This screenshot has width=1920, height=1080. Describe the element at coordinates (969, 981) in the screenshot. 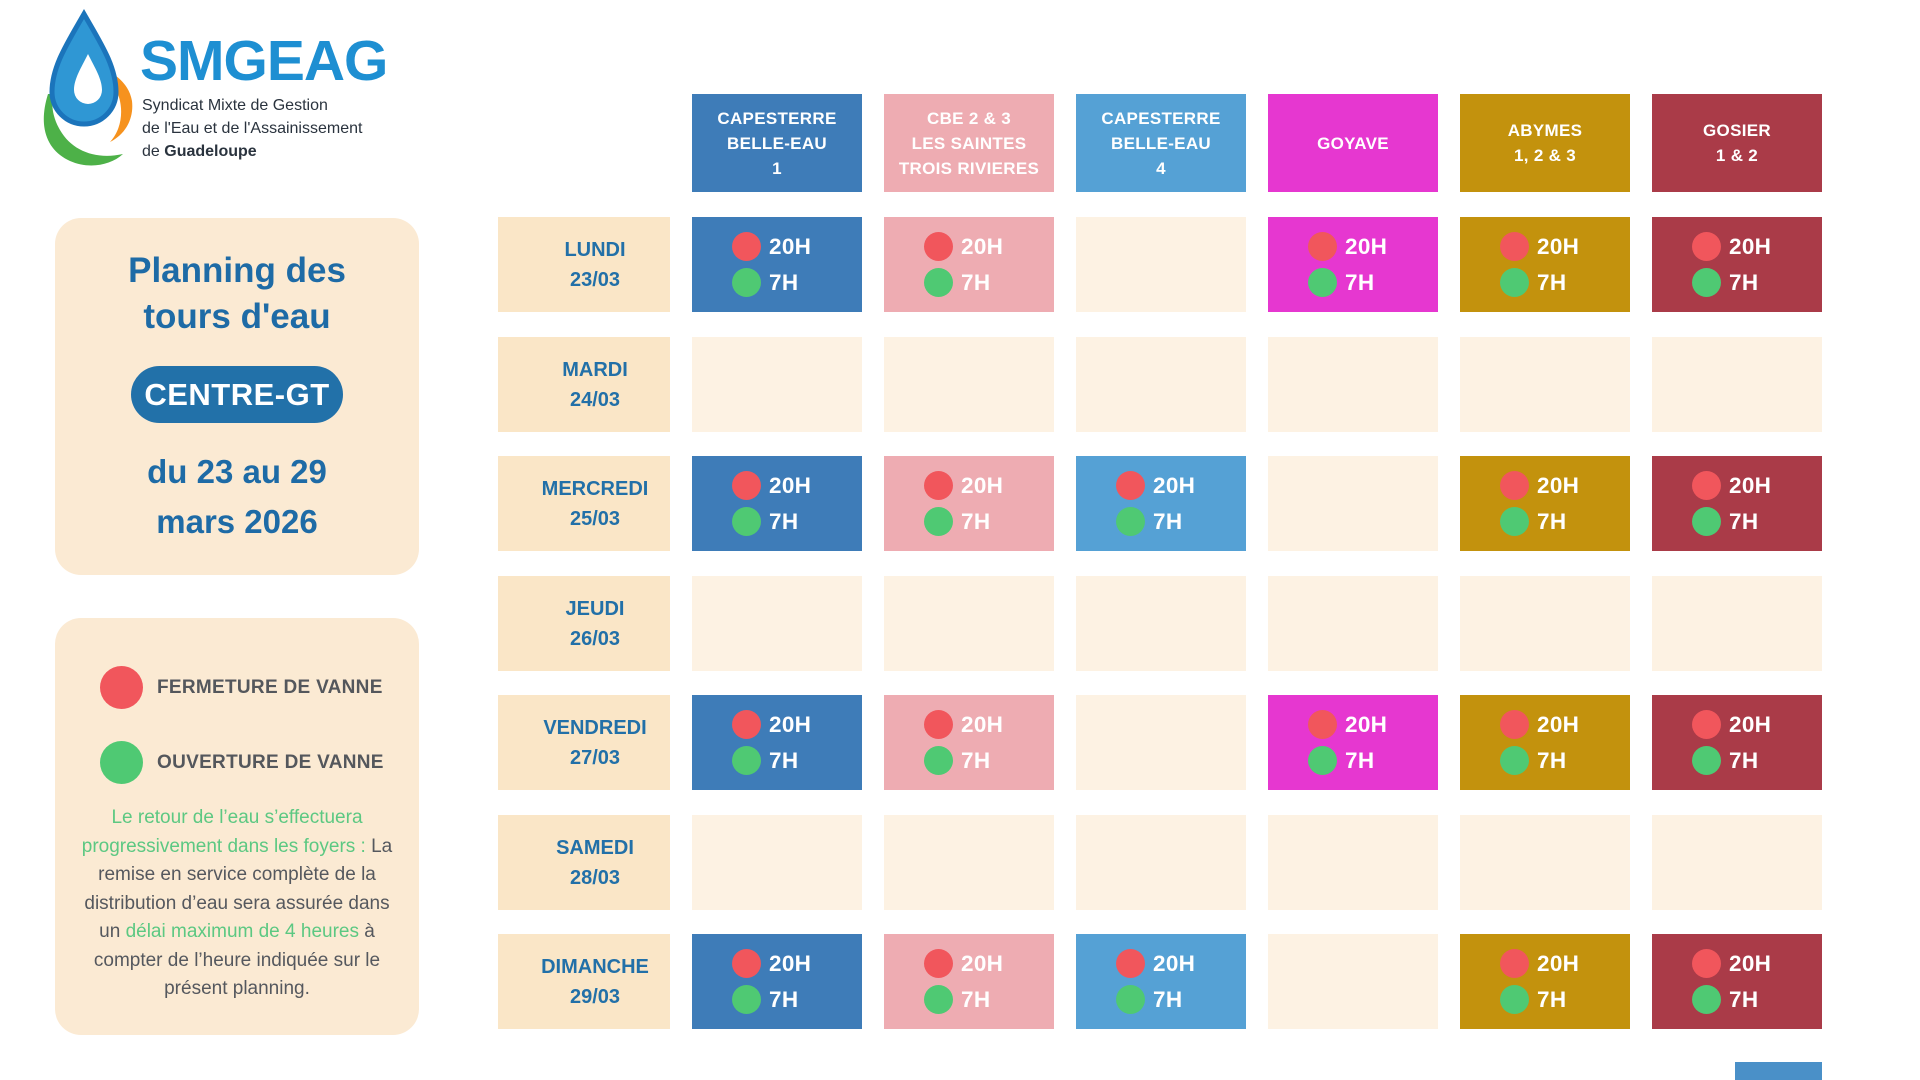

I see `schedule-cell-dimanche-cbe-2-3-les-saintes-trois-rivieres: 20H 7H` at that location.